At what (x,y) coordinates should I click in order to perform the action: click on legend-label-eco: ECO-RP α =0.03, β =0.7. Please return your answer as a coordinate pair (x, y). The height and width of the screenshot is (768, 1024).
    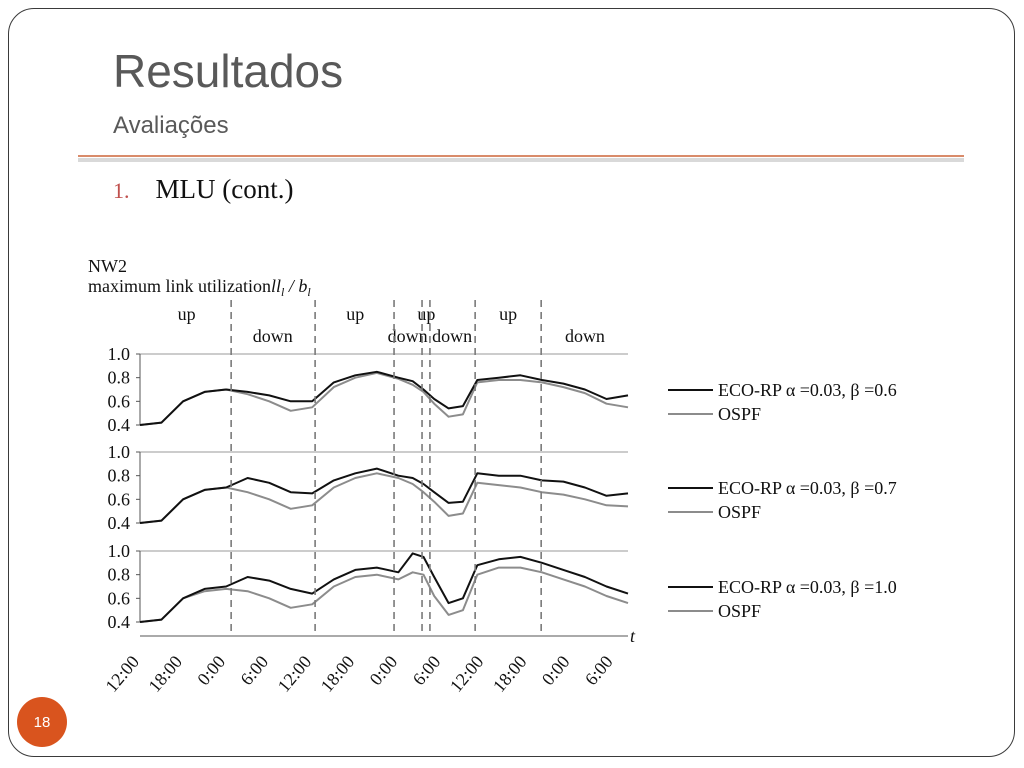
    Looking at the image, I should click on (807, 488).